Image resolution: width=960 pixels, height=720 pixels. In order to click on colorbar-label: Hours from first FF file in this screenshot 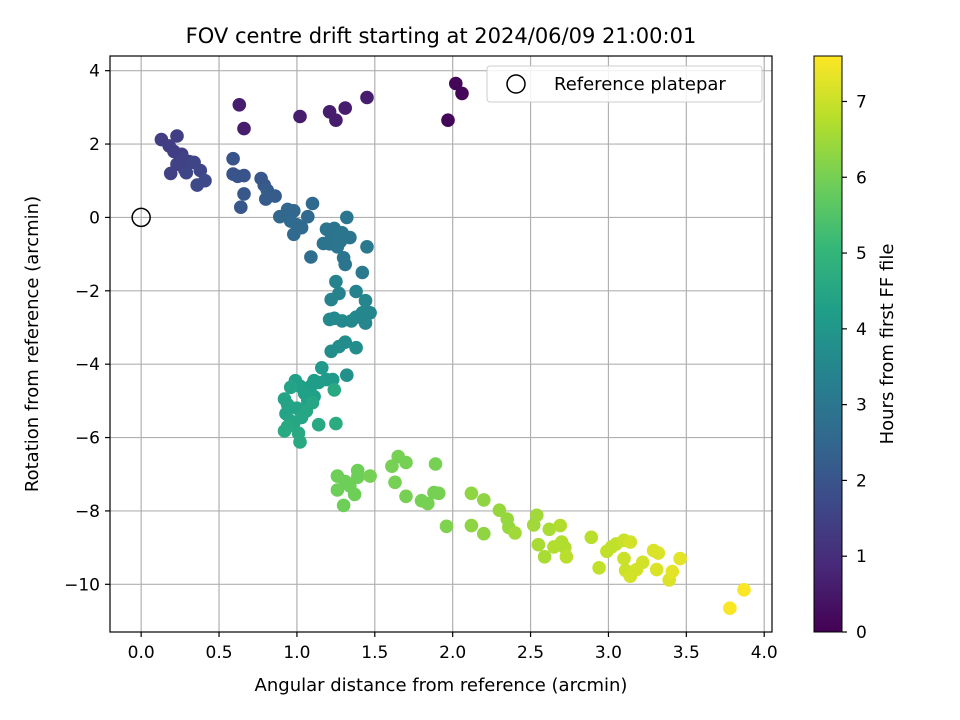, I will do `click(887, 344)`.